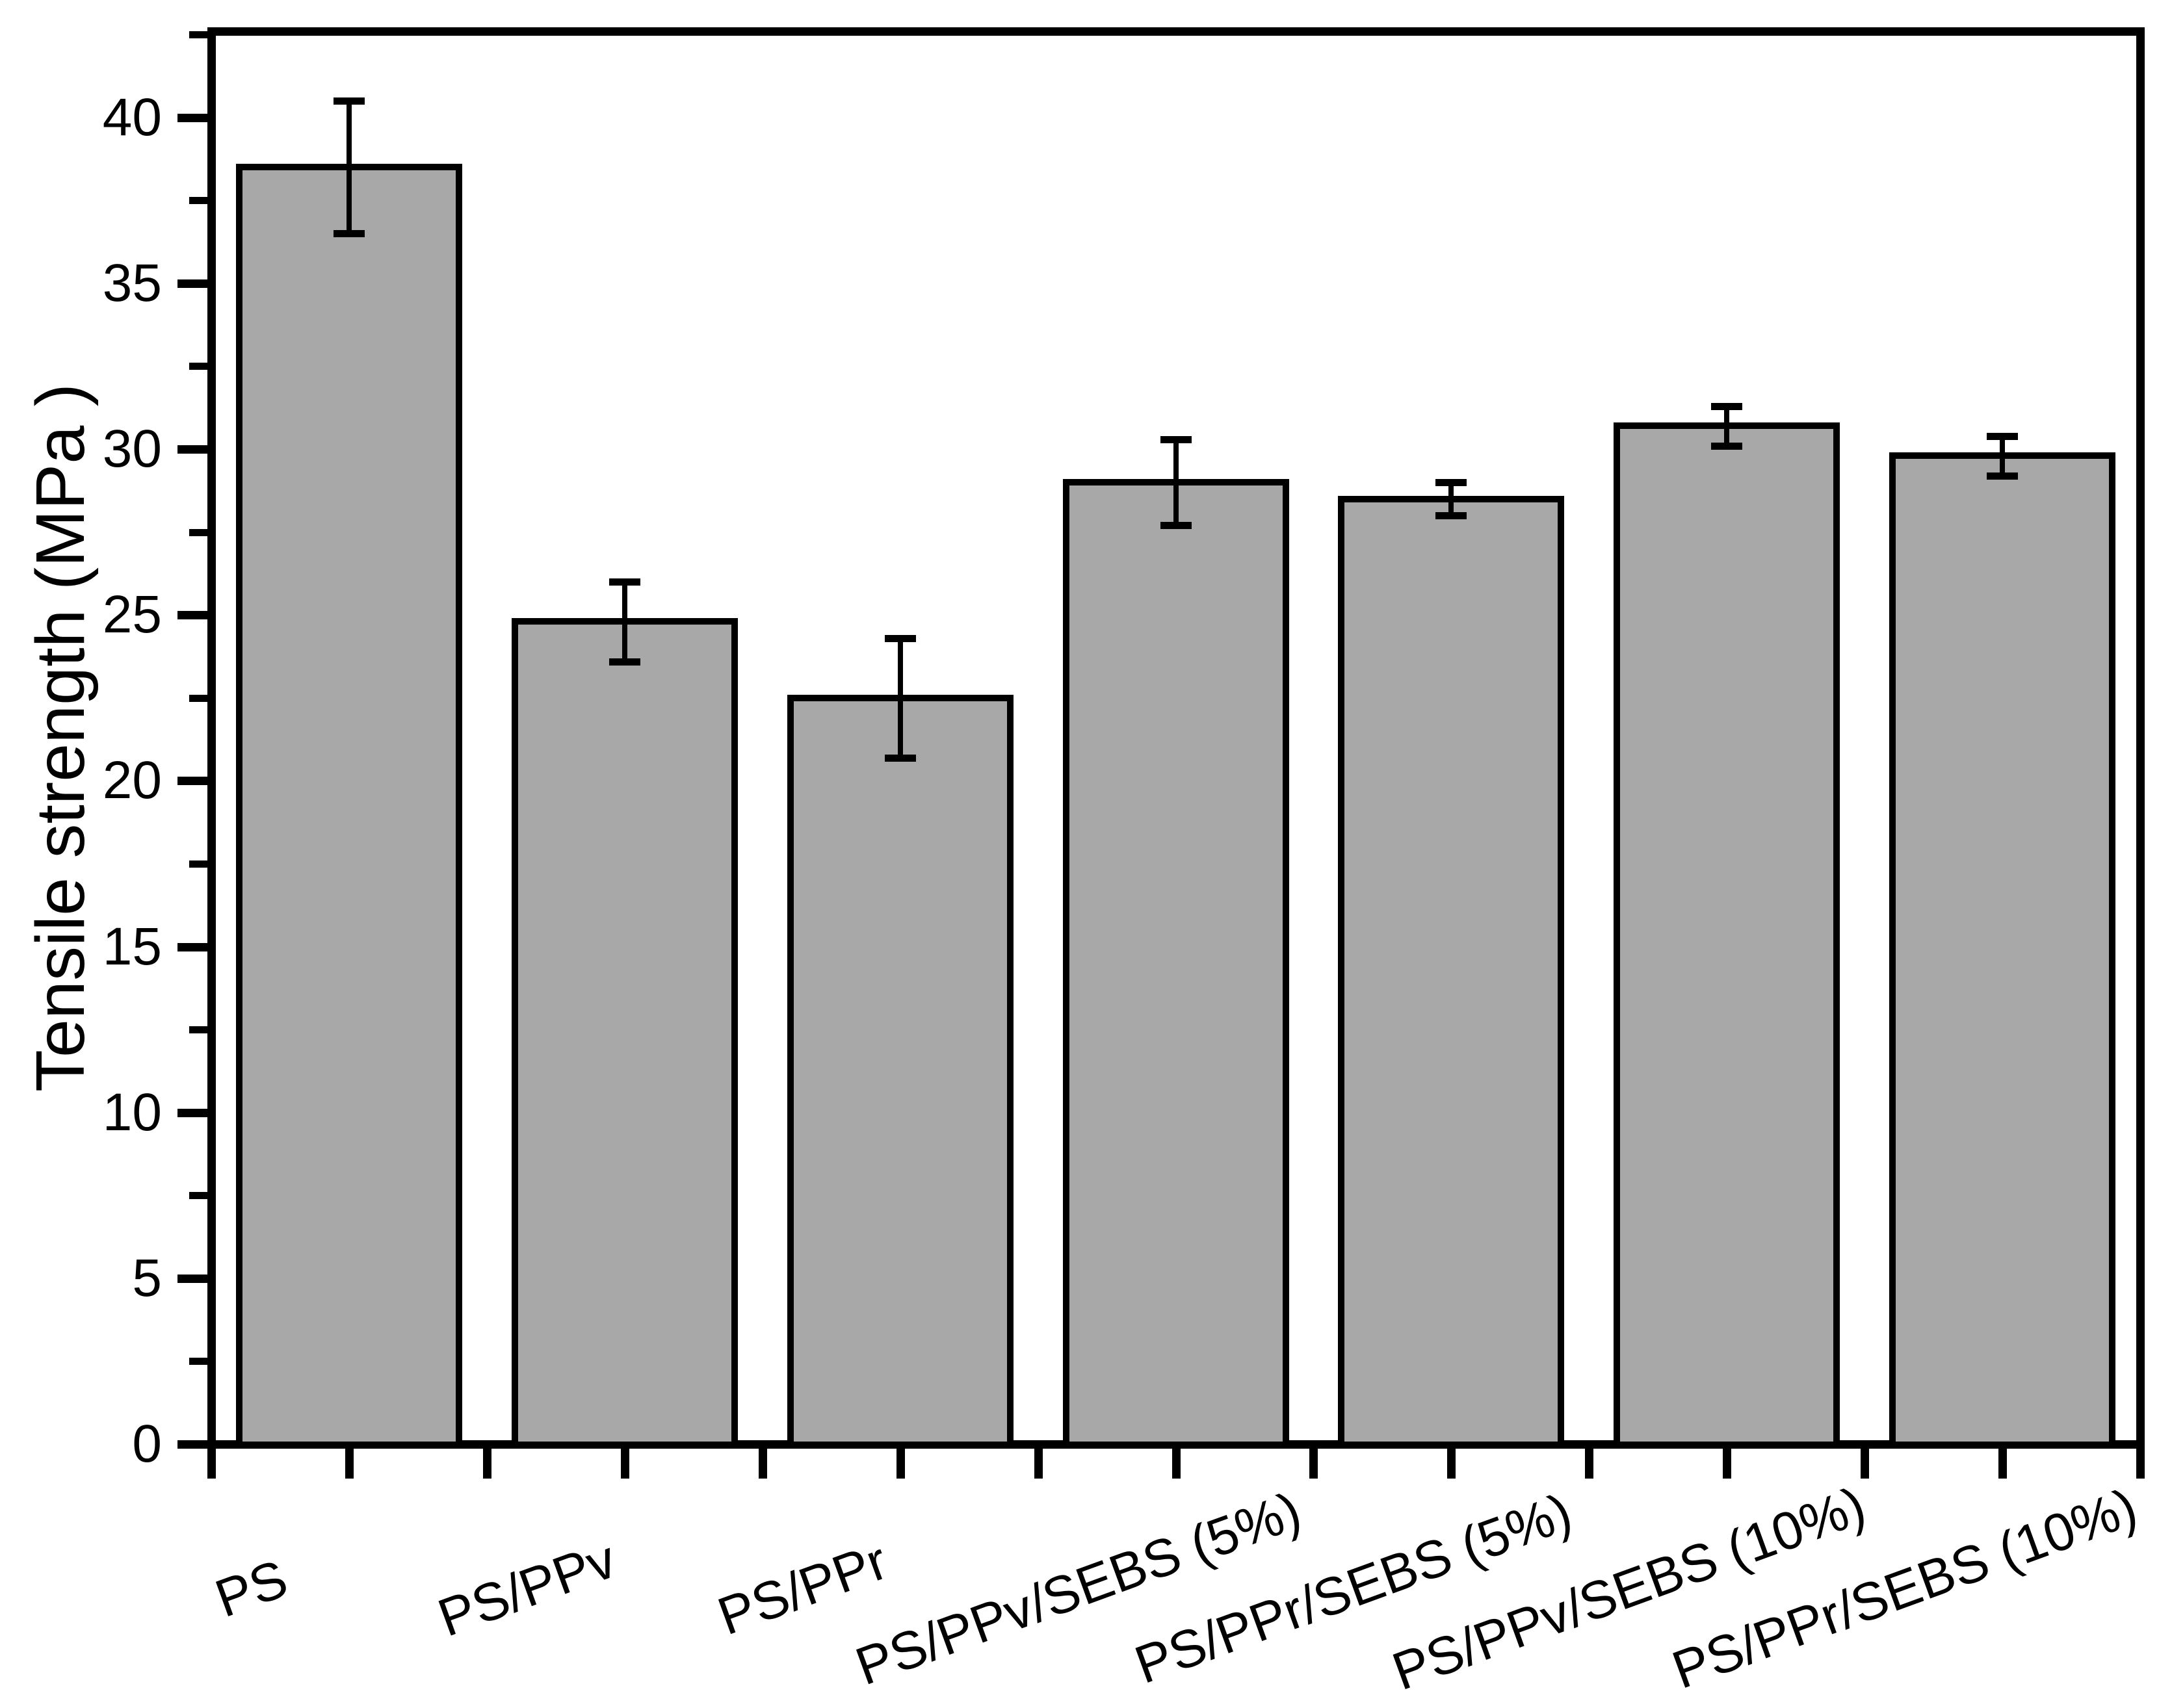  What do you see at coordinates (198, 532) in the screenshot?
I see `y-minor-tick-27.5` at bounding box center [198, 532].